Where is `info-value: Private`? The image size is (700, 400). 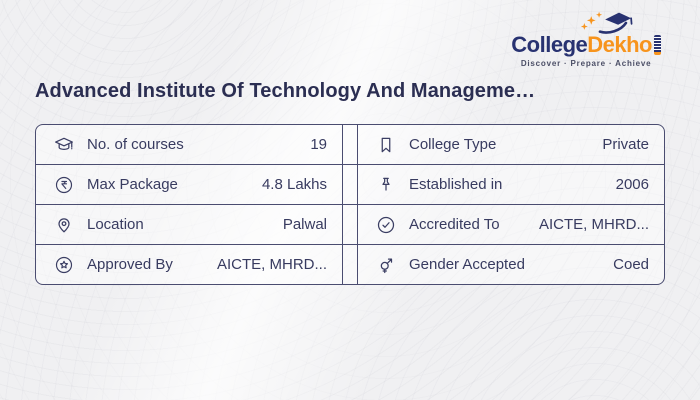
info-value: Private is located at coordinates (625, 144).